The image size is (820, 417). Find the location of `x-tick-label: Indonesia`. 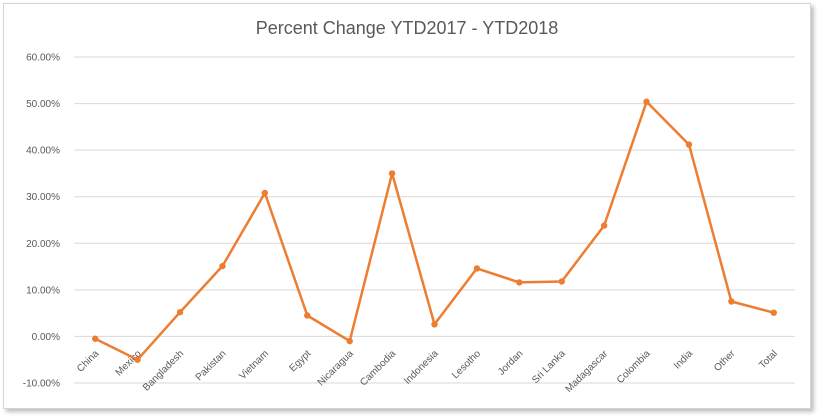

x-tick-label: Indonesia is located at coordinates (421, 367).